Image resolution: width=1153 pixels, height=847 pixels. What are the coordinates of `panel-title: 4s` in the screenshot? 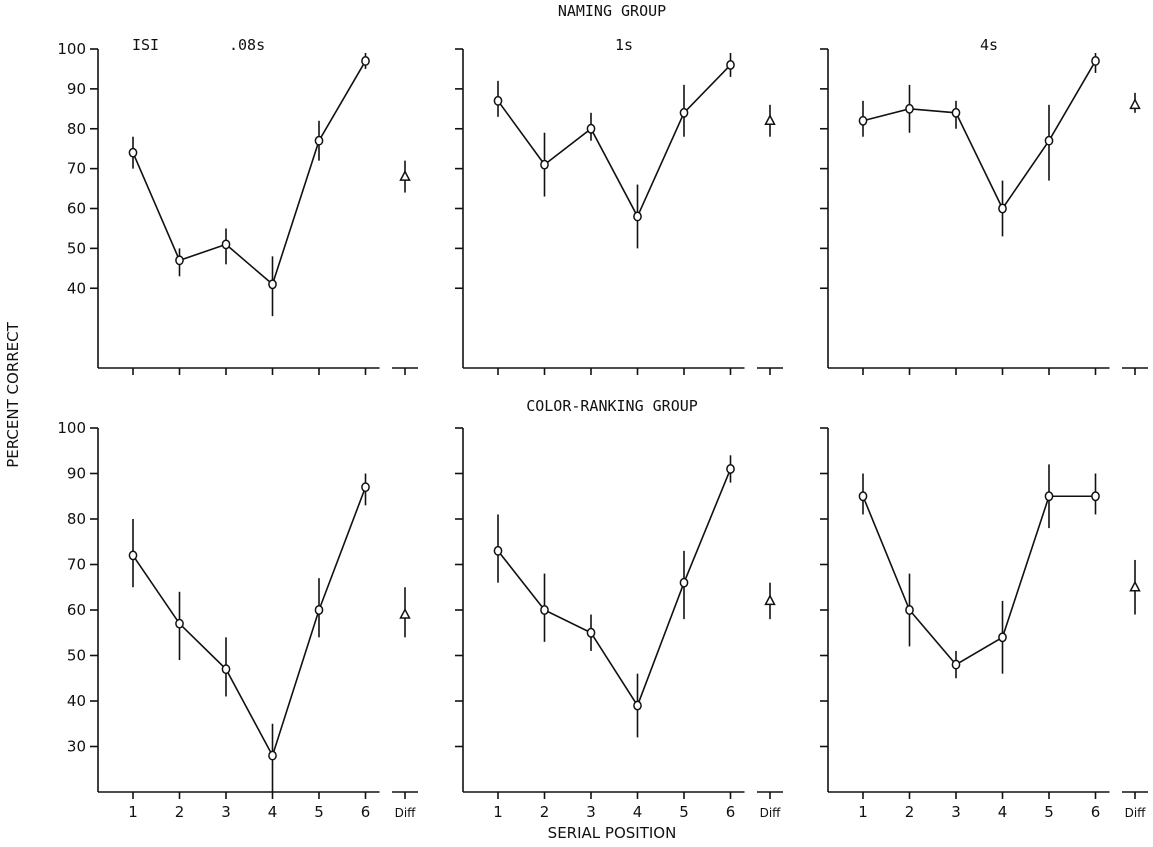 It's located at (989, 45).